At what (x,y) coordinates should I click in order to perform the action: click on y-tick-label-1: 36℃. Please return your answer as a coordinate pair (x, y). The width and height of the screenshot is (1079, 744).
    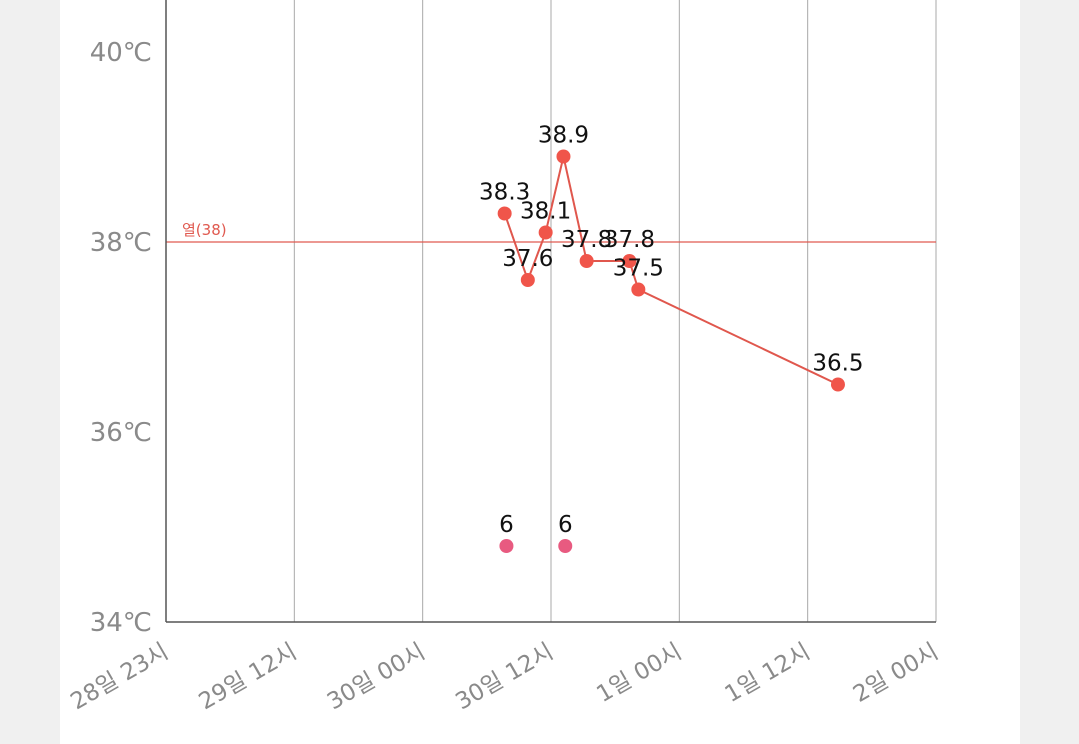
    Looking at the image, I should click on (121, 433).